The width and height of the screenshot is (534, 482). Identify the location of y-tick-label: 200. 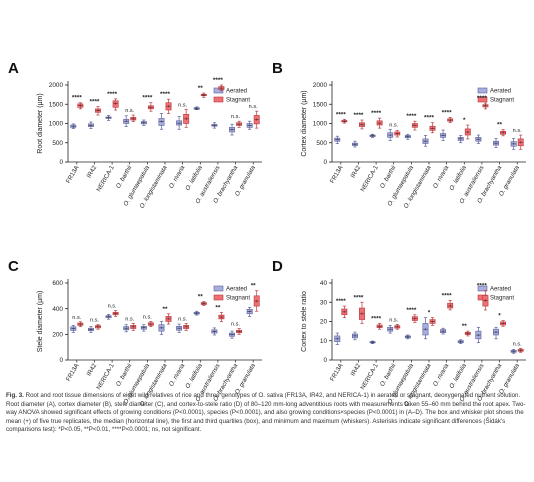
(57, 335).